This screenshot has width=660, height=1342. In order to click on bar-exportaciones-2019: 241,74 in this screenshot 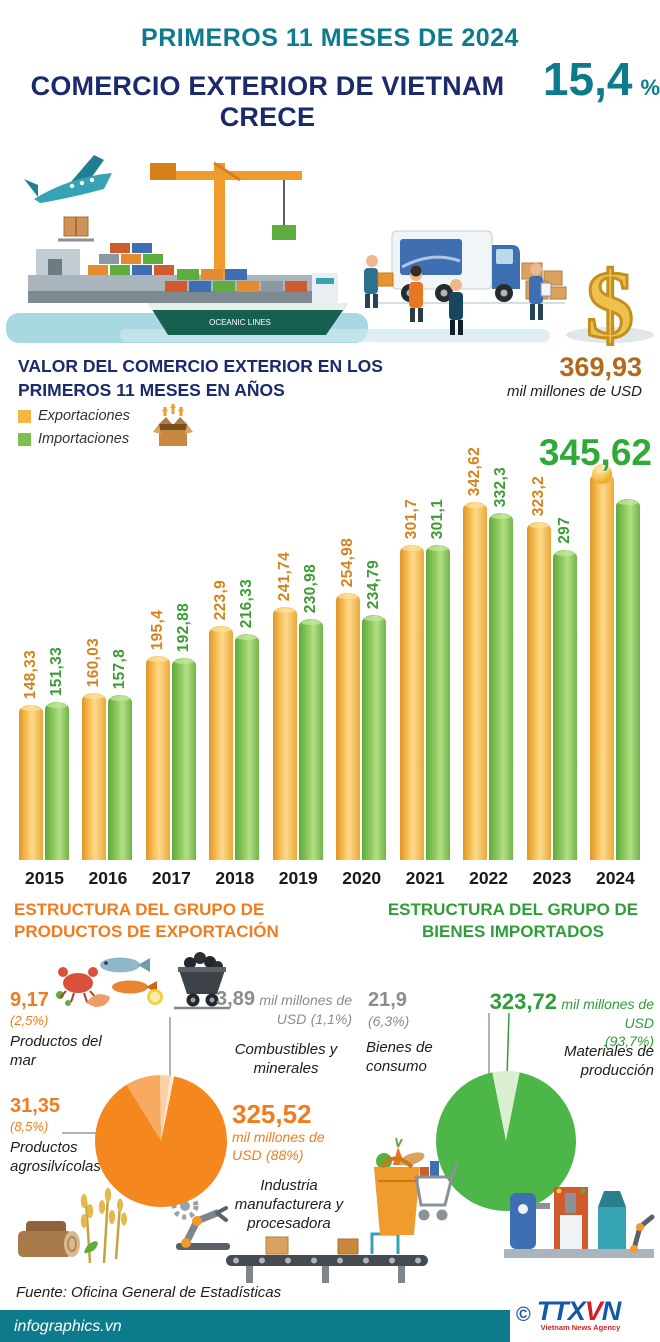, I will do `click(284, 706)`.